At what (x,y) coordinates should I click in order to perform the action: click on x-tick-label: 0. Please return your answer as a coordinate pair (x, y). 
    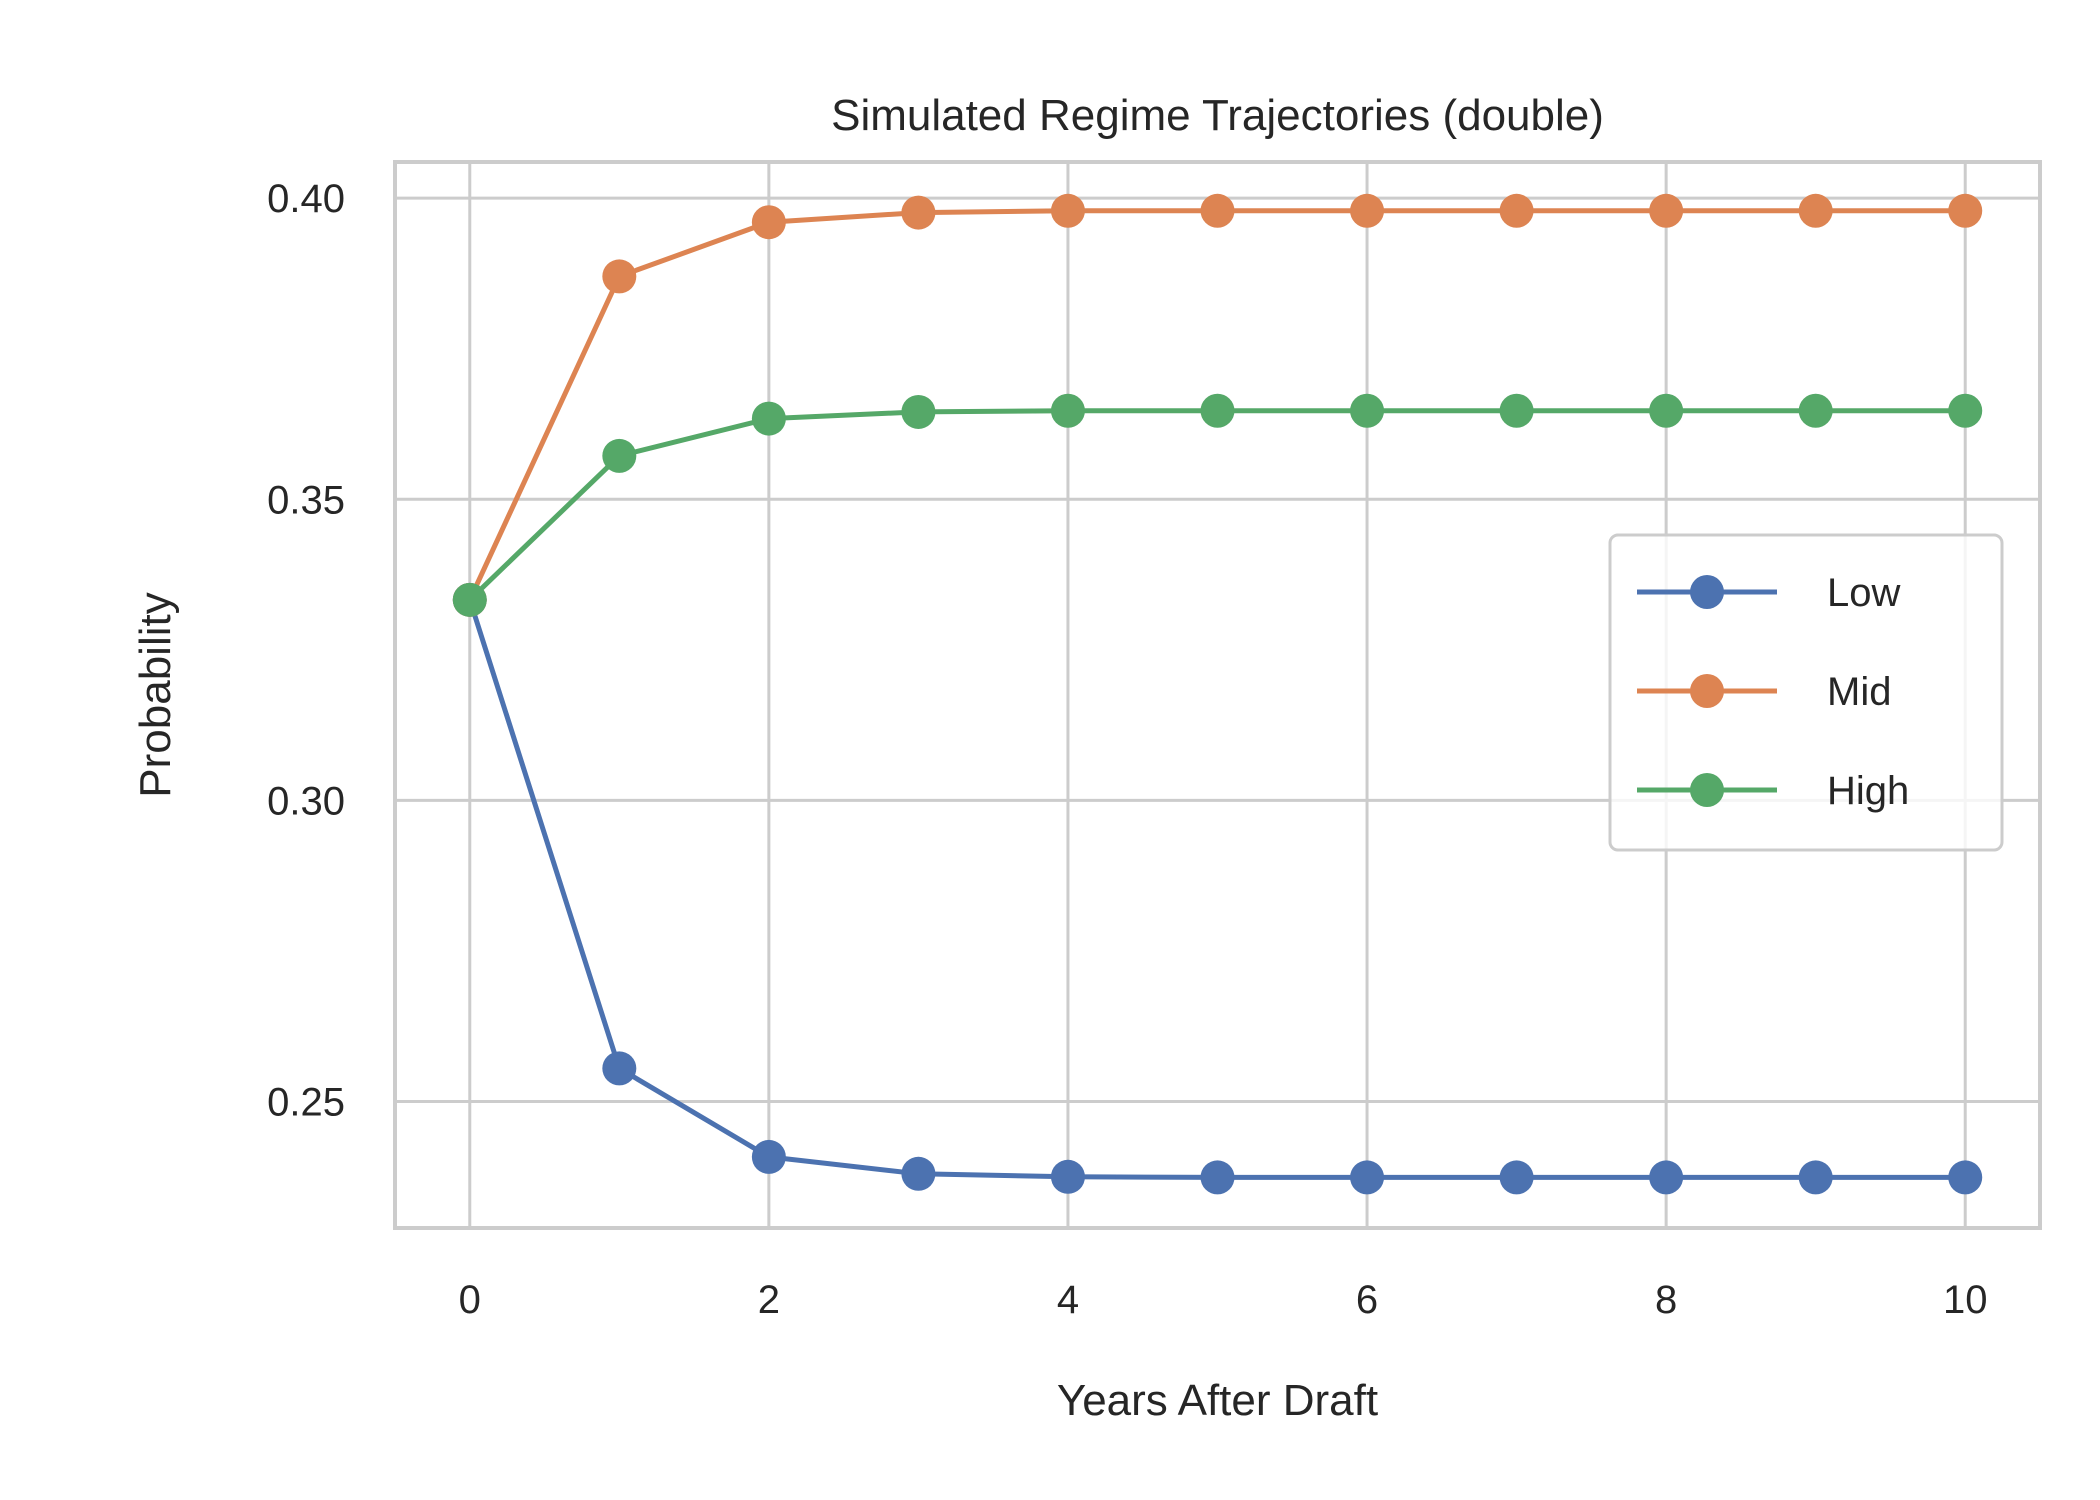
    Looking at the image, I should click on (470, 1300).